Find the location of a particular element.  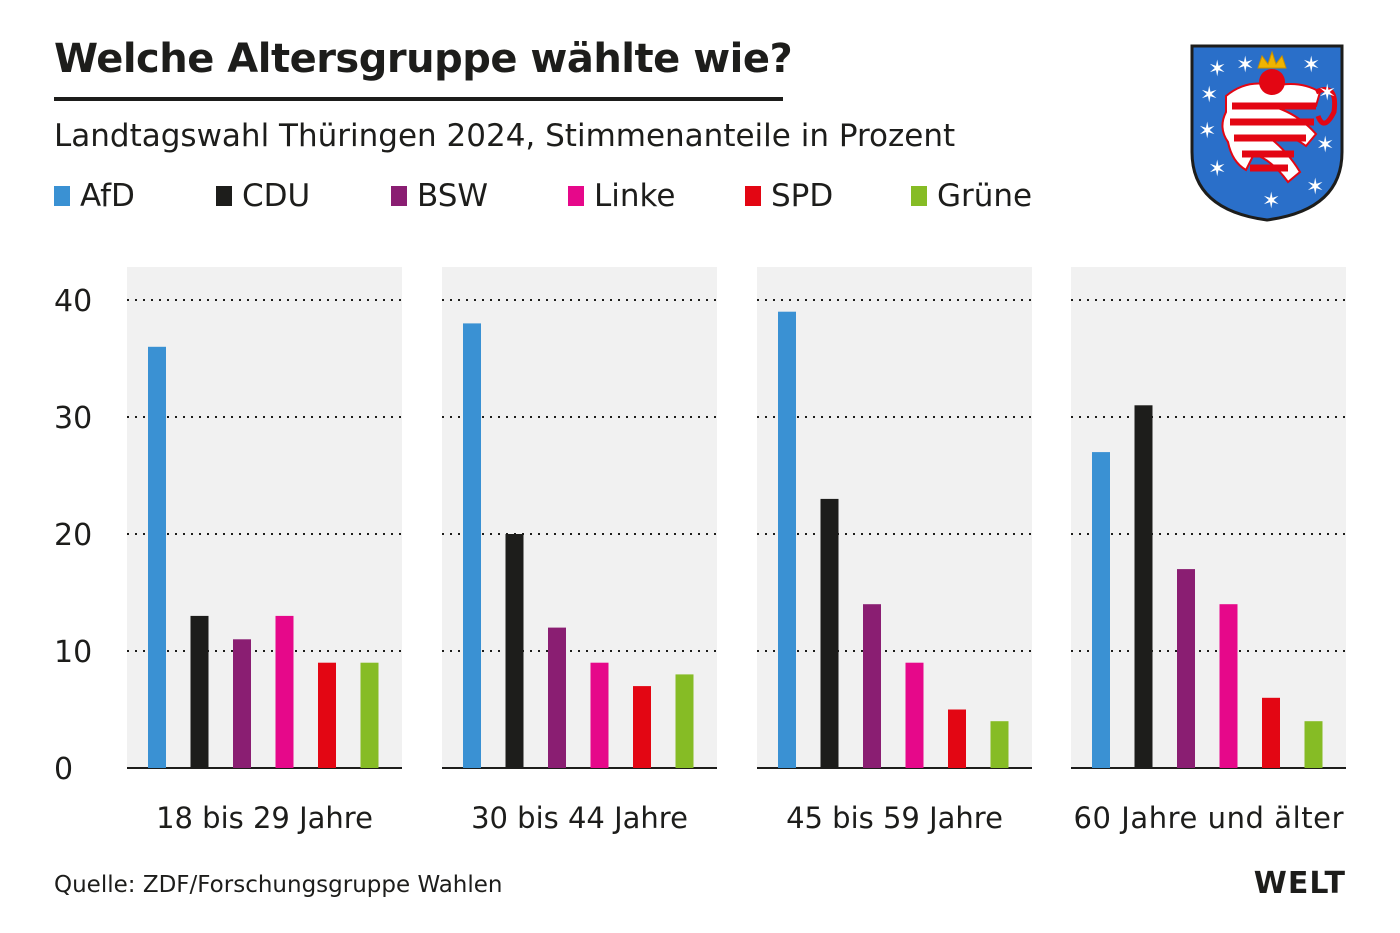

bar-afd-18-bis-29-jahre is located at coordinates (157, 557).